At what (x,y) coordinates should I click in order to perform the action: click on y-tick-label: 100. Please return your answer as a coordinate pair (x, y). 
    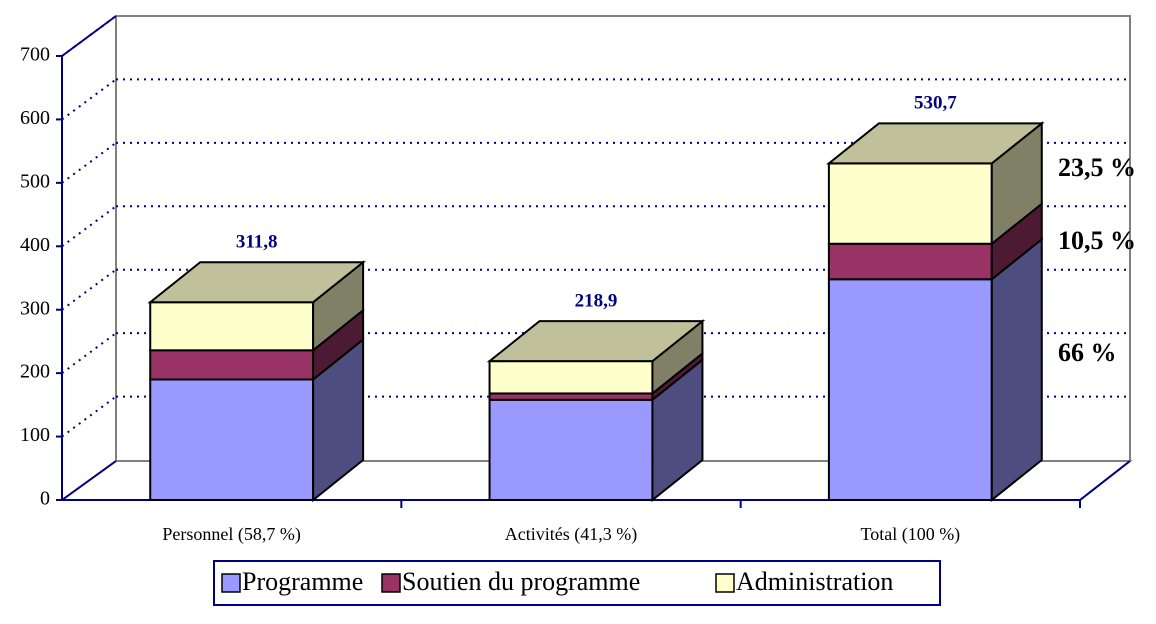
    Looking at the image, I should click on (35, 435).